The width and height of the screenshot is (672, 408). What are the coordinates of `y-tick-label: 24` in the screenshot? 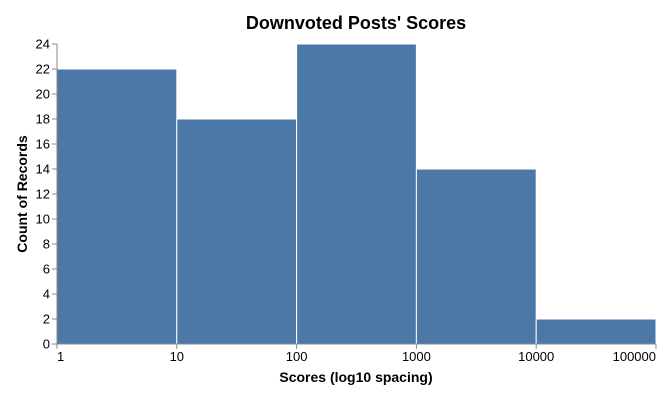 It's located at (43, 44).